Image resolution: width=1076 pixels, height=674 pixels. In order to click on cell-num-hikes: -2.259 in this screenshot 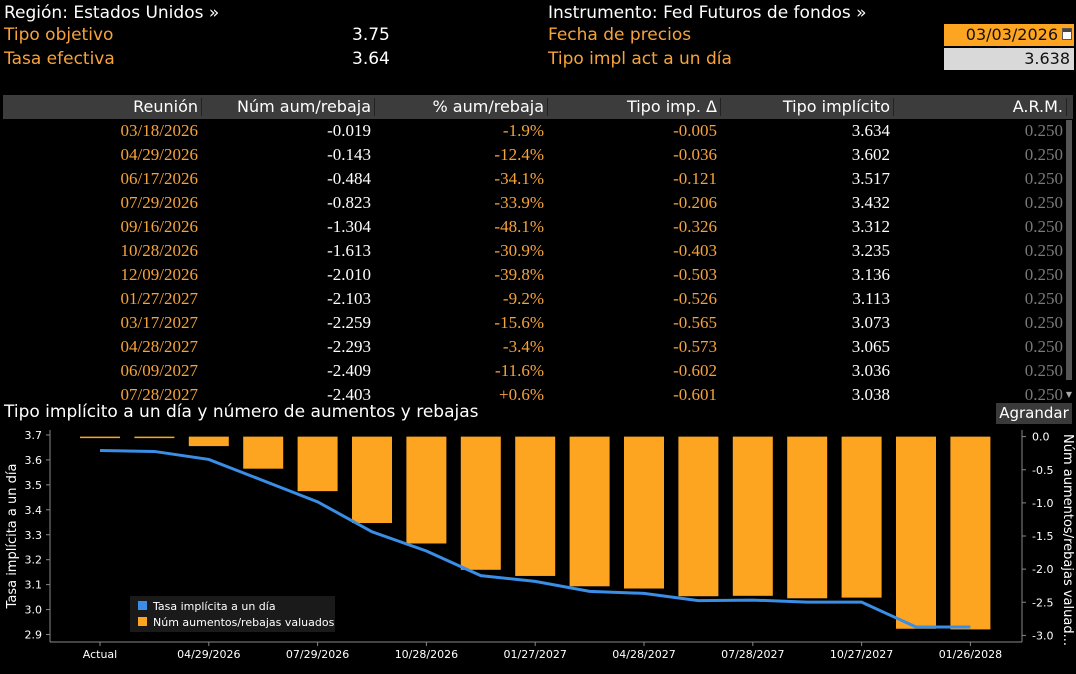, I will do `click(349, 322)`.